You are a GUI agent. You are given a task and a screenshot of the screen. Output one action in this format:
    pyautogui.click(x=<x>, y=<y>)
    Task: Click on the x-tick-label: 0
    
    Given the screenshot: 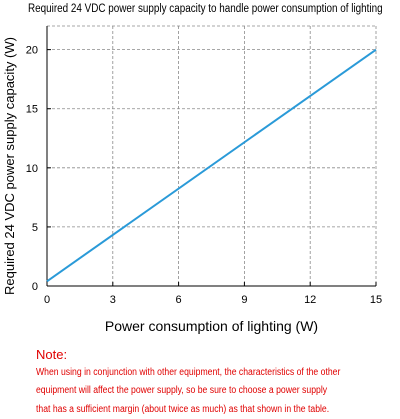 What is the action you would take?
    pyautogui.click(x=47, y=300)
    